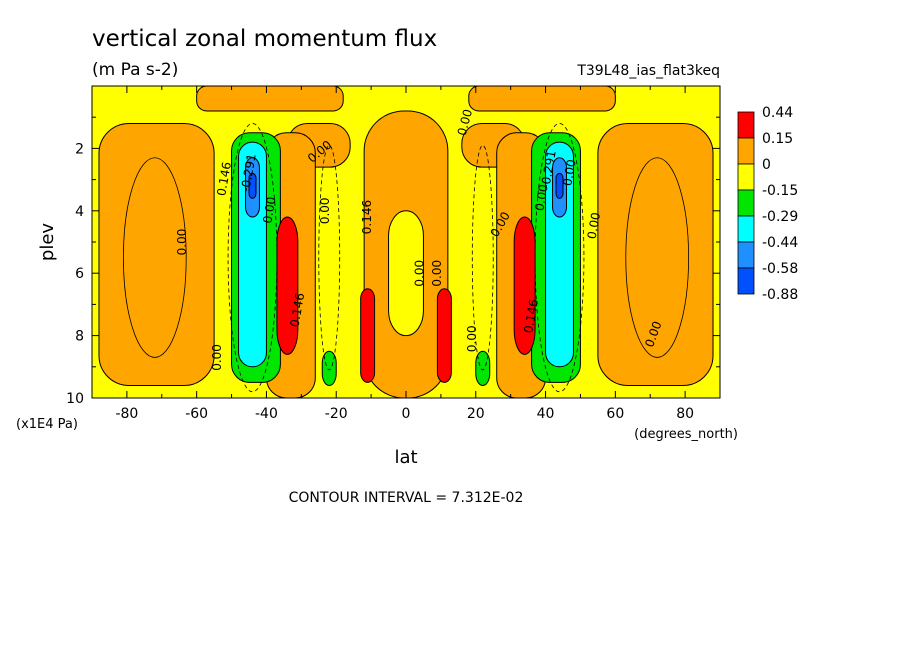 This screenshot has height=654, width=904. I want to click on band-positive-strong-north, so click(524, 285).